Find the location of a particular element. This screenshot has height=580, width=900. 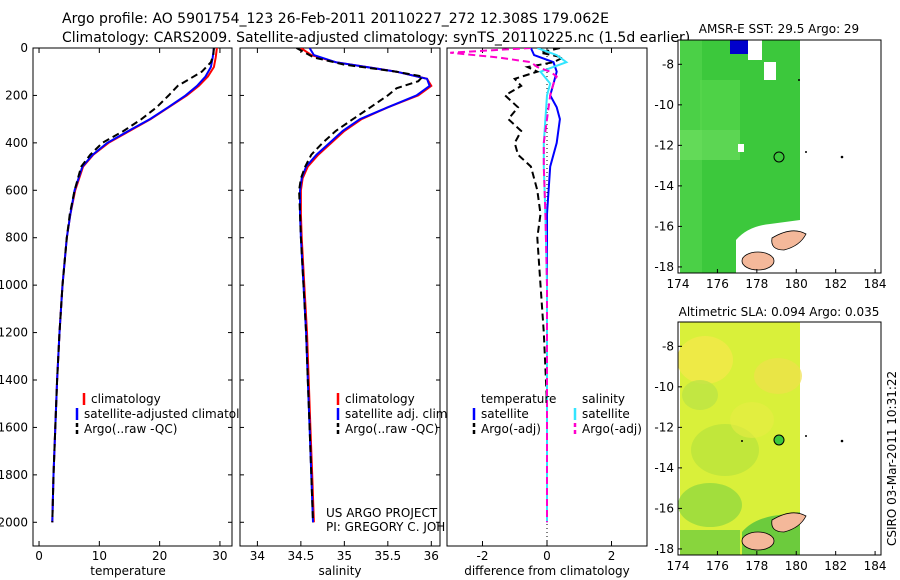

sst-map-field is located at coordinates (779, 156).